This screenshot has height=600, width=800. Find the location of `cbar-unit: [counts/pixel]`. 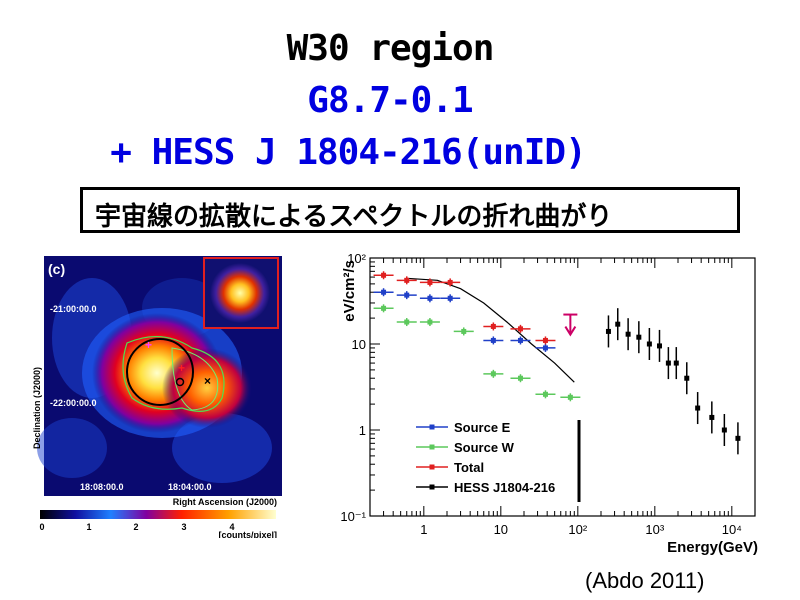

cbar-unit: [counts/pixel] is located at coordinates (247, 534).